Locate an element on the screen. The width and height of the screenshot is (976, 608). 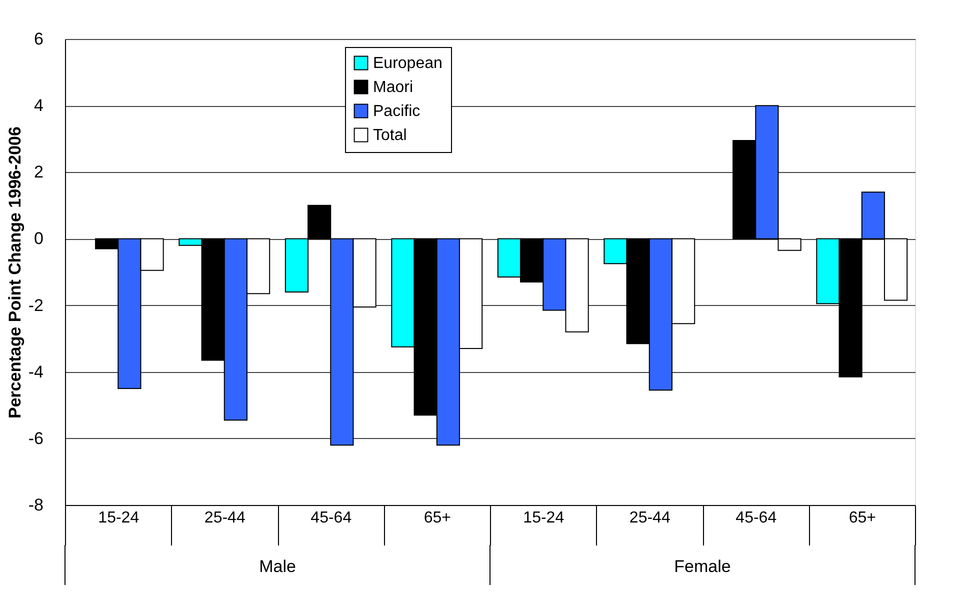
y-tick-label: 6 is located at coordinates (39, 39).